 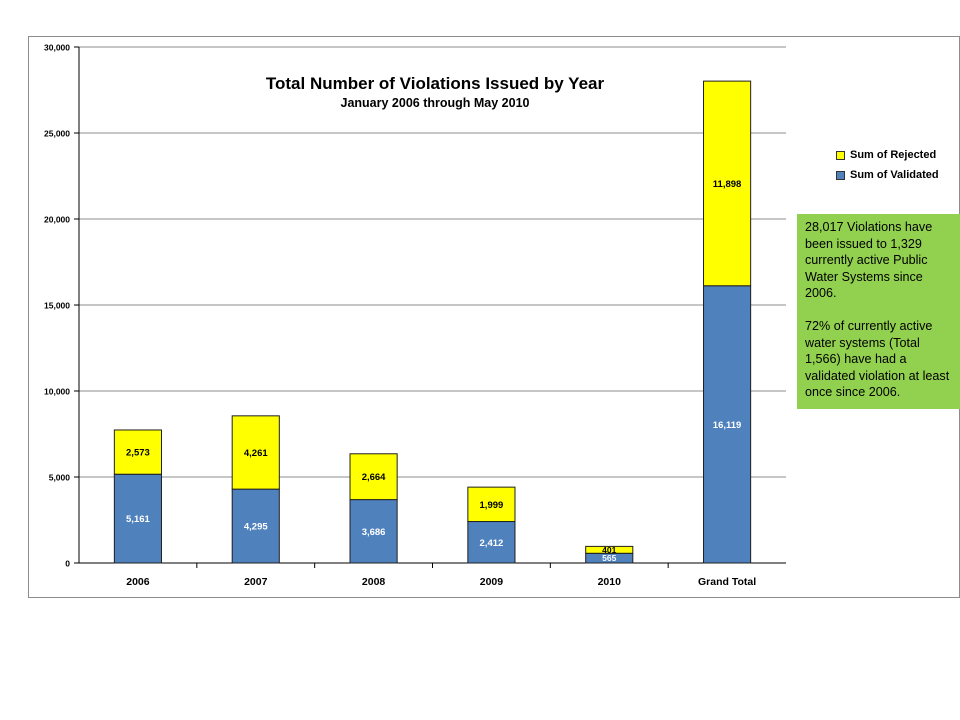 I want to click on data-label-validated: 4,295, so click(x=256, y=527).